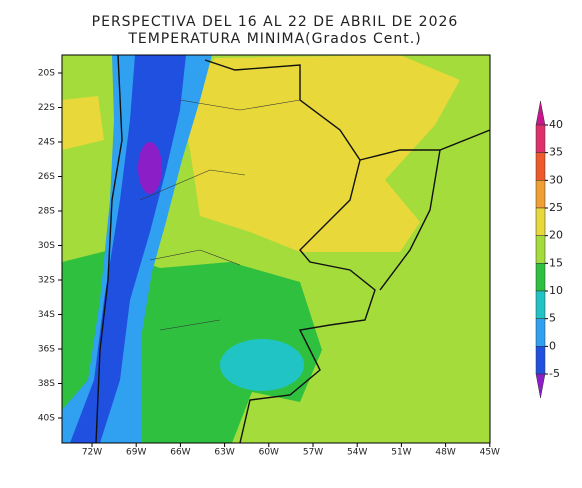 The height and width of the screenshot is (488, 582). I want to click on colorbar-label: 10, so click(556, 290).